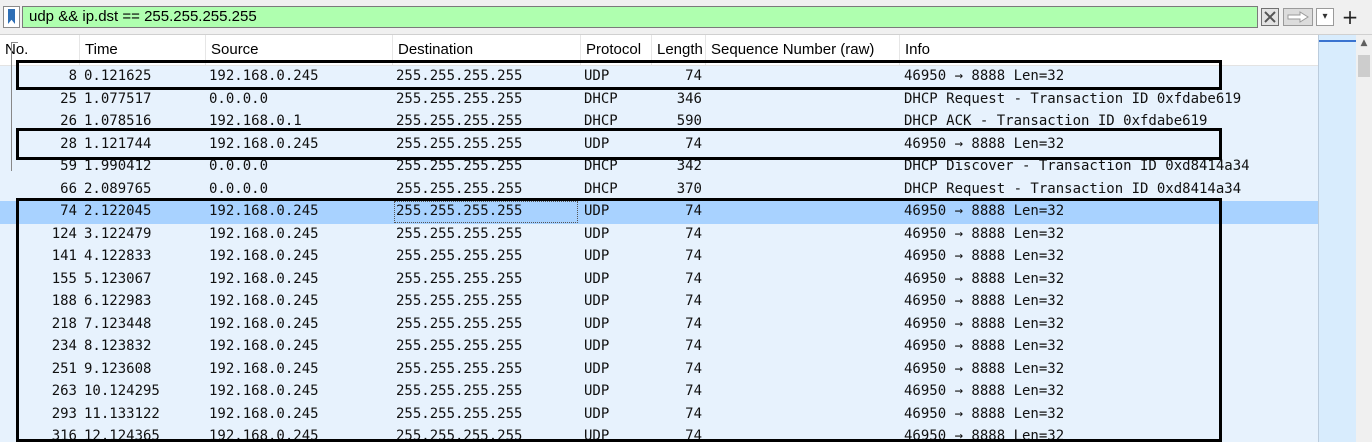 The image size is (1372, 442). I want to click on packet-no: 8, so click(72, 76).